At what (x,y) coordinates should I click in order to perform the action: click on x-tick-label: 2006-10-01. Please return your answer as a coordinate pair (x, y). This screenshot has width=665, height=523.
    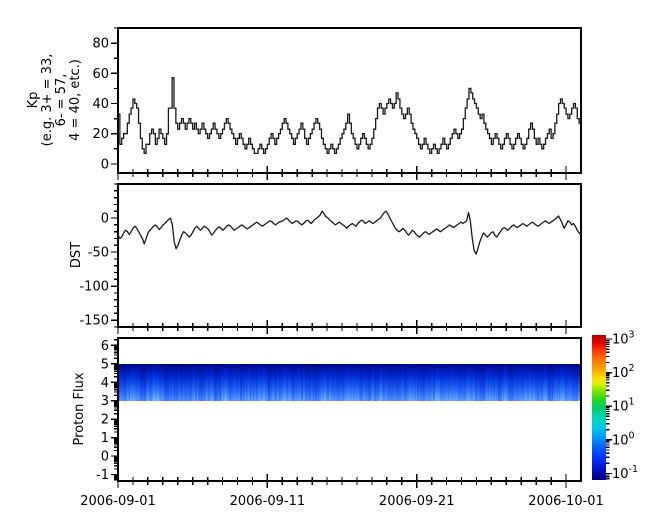
    Looking at the image, I should click on (566, 501).